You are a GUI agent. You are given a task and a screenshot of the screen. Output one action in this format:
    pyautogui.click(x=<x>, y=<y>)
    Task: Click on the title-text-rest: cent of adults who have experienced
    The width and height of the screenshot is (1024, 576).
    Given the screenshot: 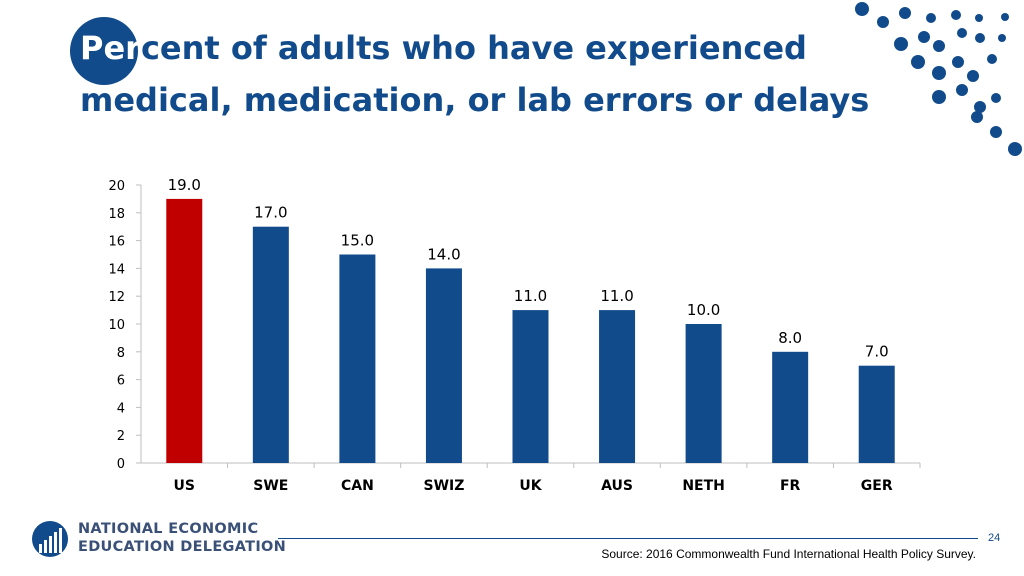 What is the action you would take?
    pyautogui.click(x=473, y=48)
    